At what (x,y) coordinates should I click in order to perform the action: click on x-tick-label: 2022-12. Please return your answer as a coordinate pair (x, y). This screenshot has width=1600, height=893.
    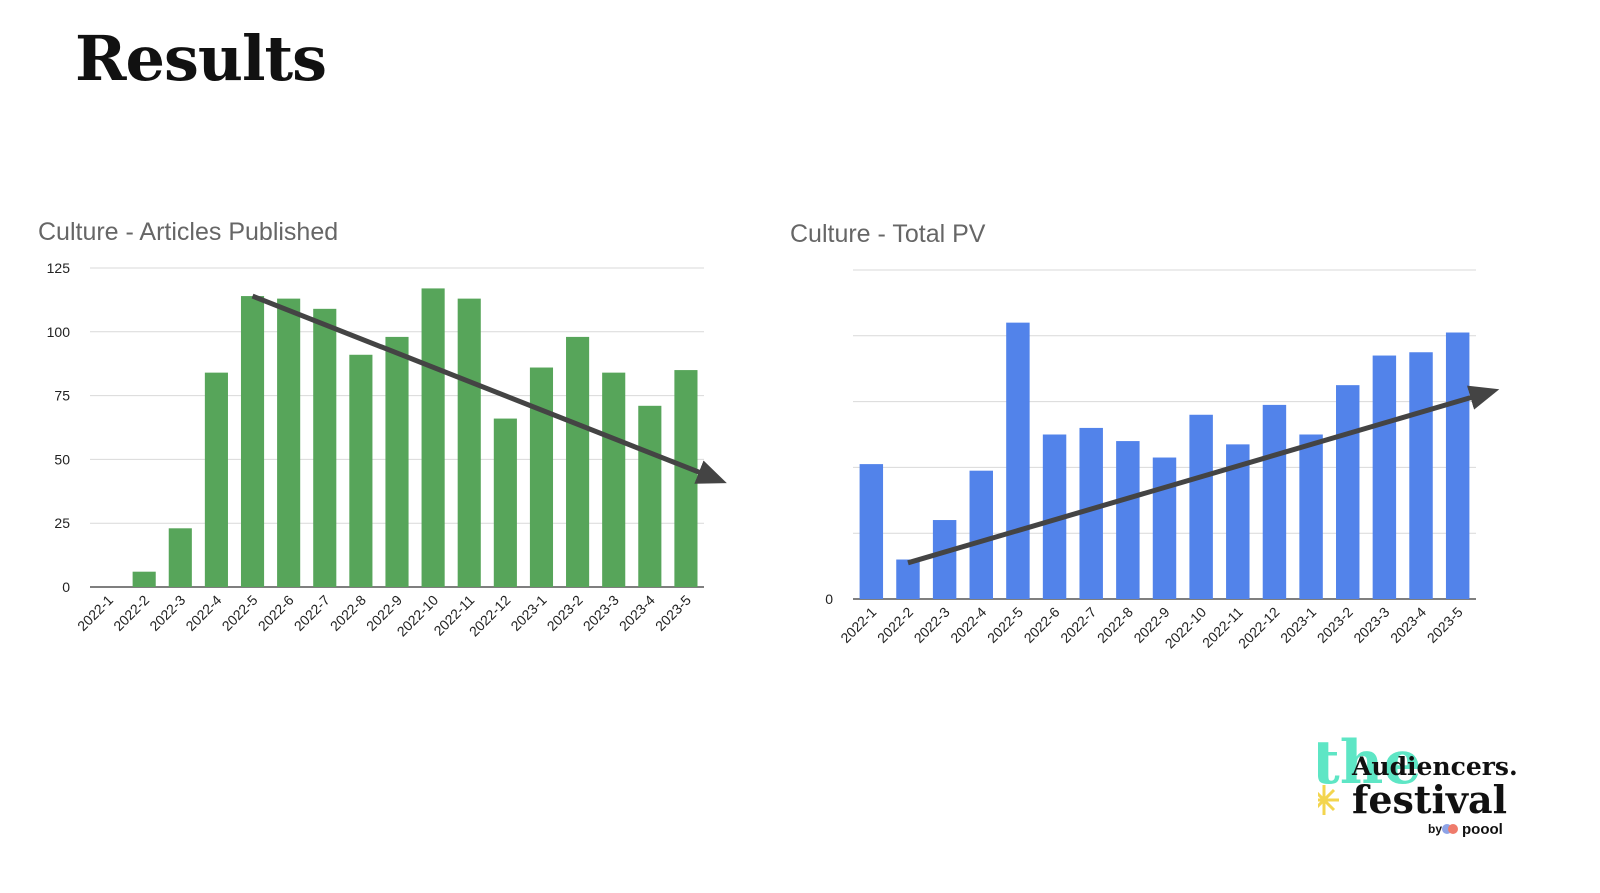
    Looking at the image, I should click on (1259, 628).